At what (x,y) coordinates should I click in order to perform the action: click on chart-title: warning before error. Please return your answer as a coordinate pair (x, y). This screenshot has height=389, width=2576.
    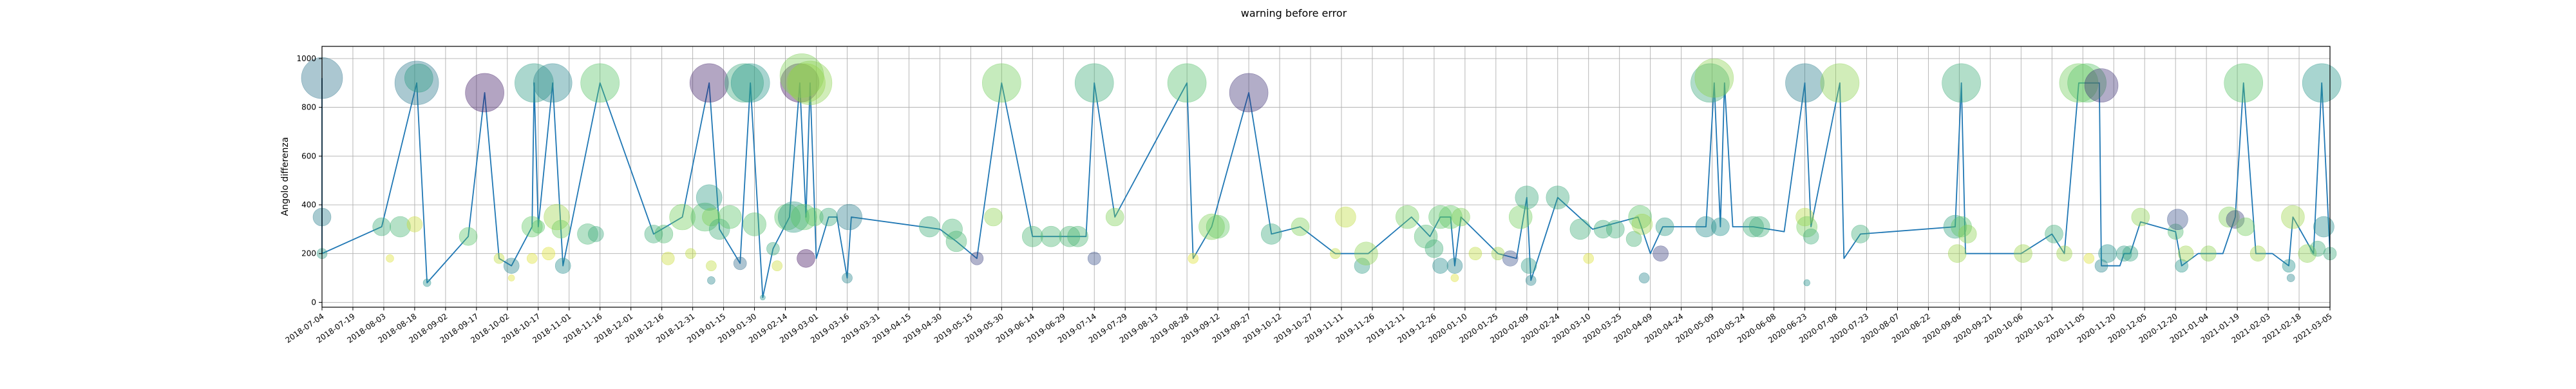
    Looking at the image, I should click on (1294, 13).